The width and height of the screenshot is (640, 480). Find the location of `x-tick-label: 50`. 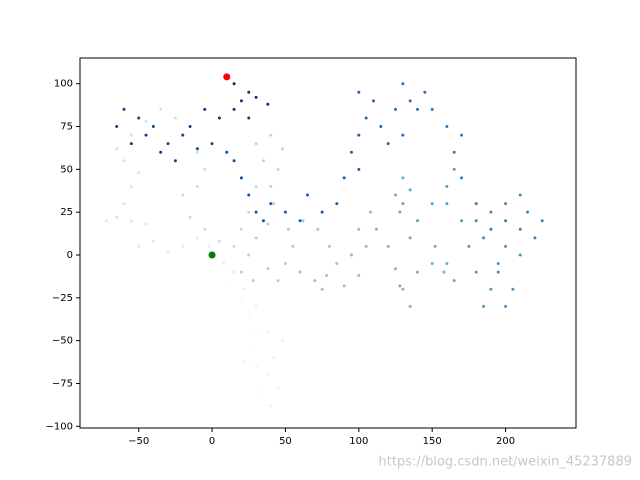

x-tick-label: 50 is located at coordinates (285, 441).